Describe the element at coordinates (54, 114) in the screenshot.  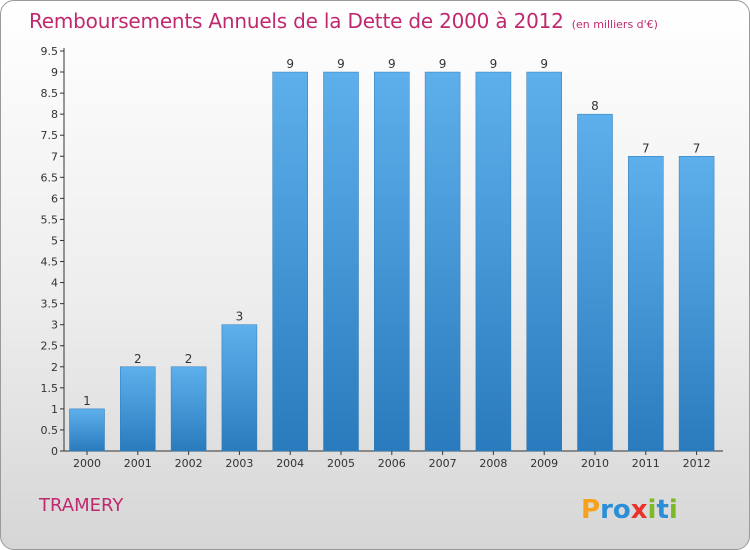
I see `y-tick-label: 8` at that location.